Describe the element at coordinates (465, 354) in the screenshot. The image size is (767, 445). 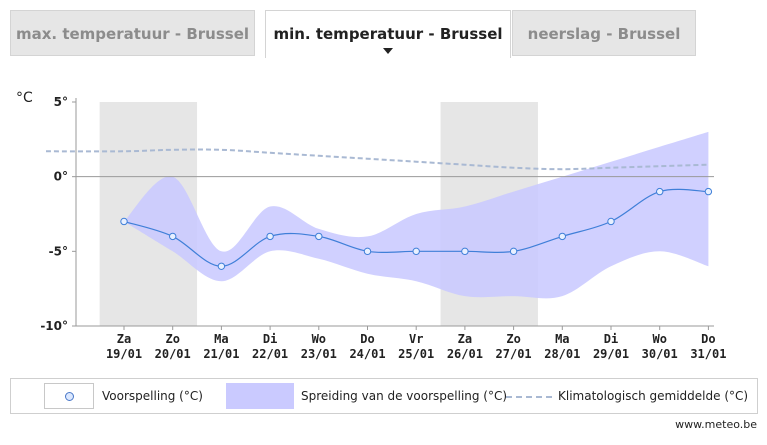
I see `x-tick-date-8: 26/01` at that location.